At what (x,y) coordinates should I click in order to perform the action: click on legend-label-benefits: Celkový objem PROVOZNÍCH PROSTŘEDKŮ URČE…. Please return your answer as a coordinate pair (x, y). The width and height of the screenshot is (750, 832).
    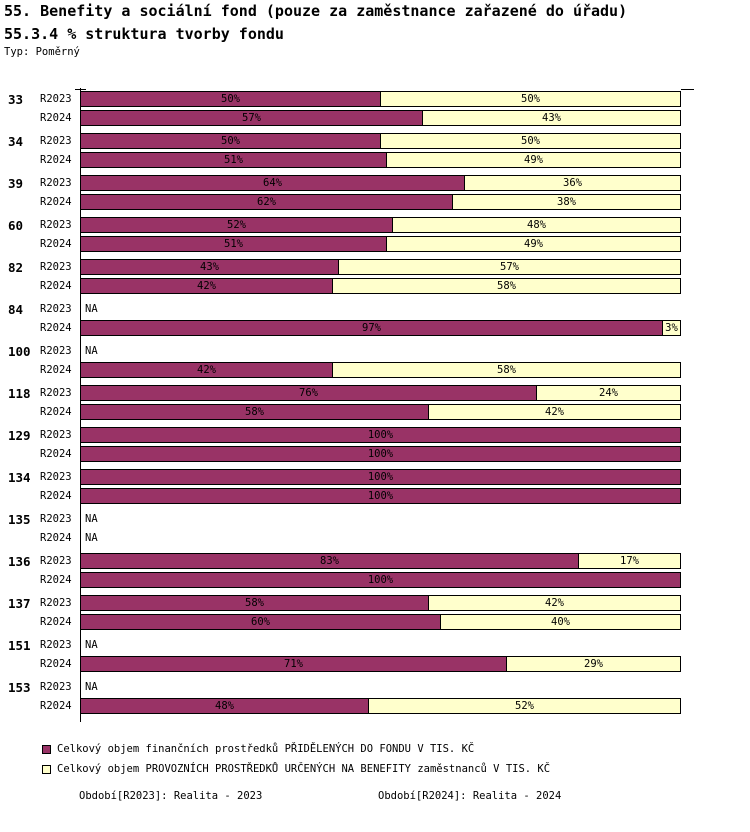
    Looking at the image, I should click on (304, 769).